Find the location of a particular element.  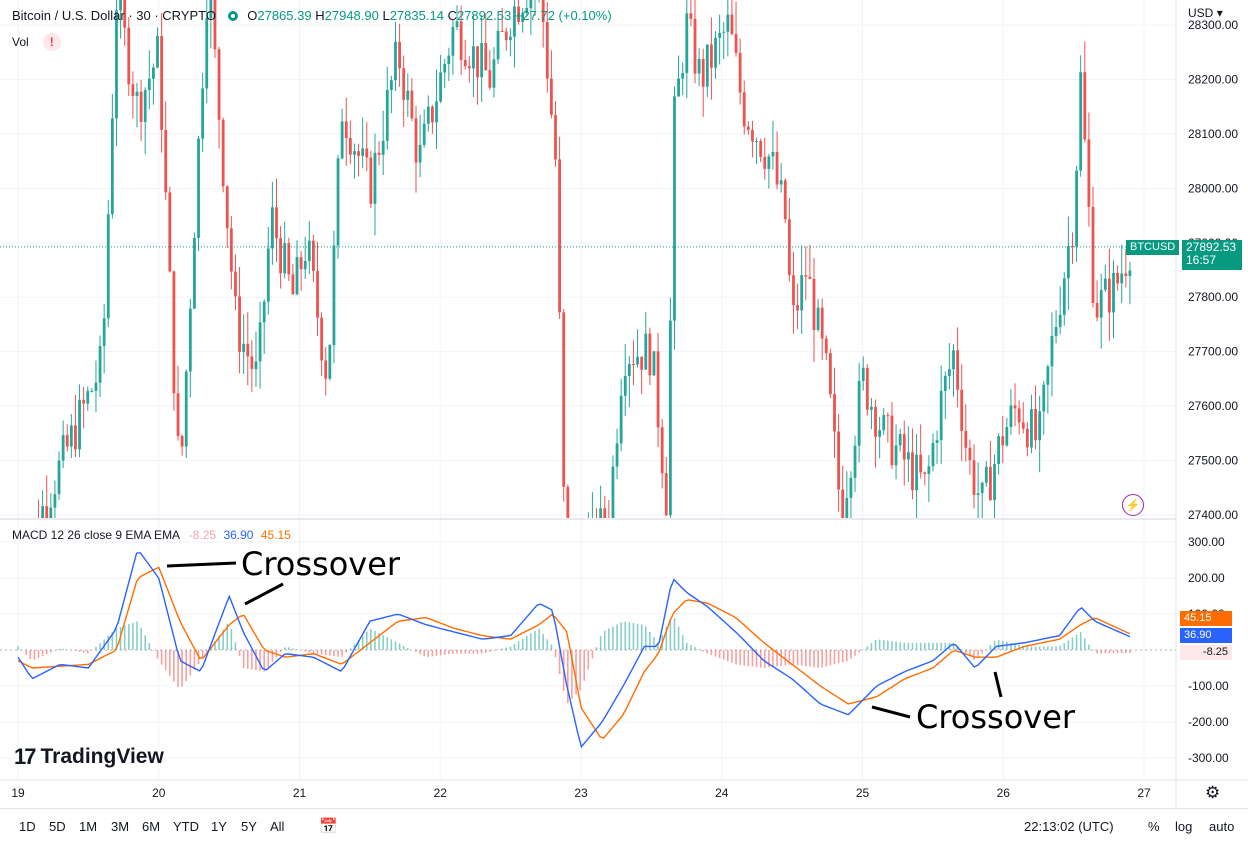

price-tick-label: 27800.00 is located at coordinates (1213, 297).